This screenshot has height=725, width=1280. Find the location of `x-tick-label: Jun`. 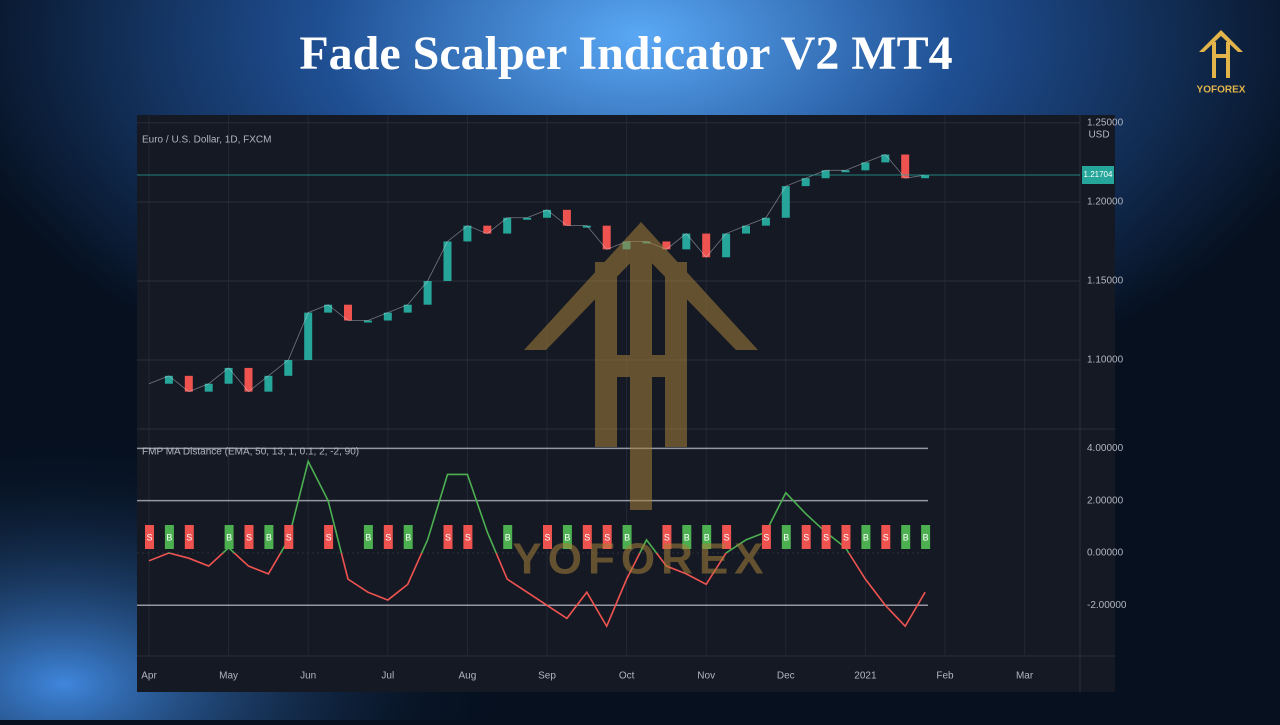

x-tick-label: Jun is located at coordinates (308, 676).